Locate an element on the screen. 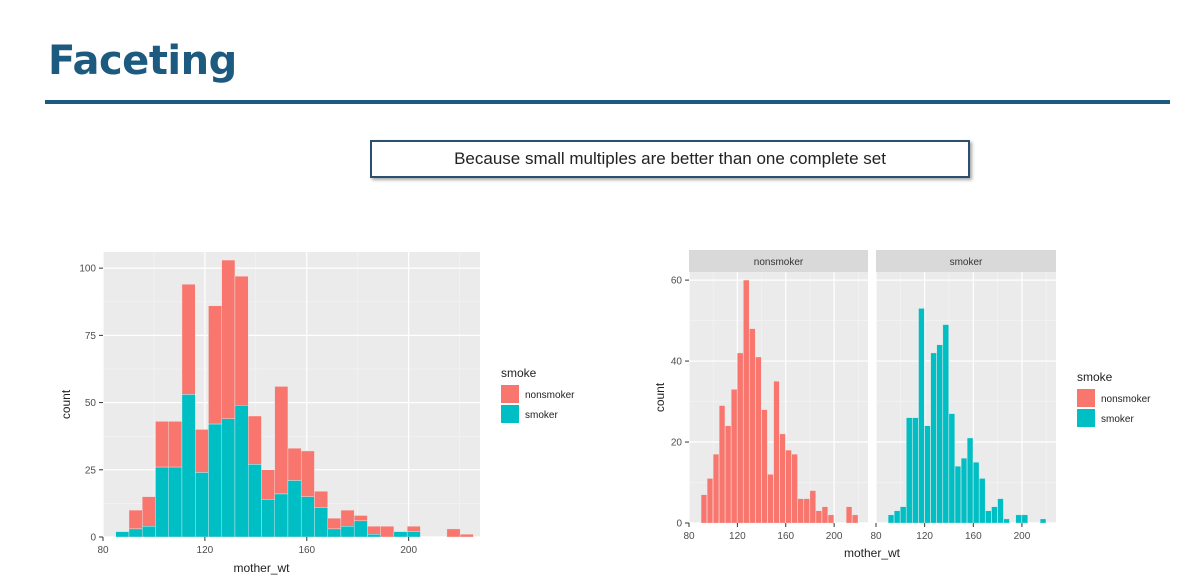  y-tick-label: 25 is located at coordinates (91, 470).